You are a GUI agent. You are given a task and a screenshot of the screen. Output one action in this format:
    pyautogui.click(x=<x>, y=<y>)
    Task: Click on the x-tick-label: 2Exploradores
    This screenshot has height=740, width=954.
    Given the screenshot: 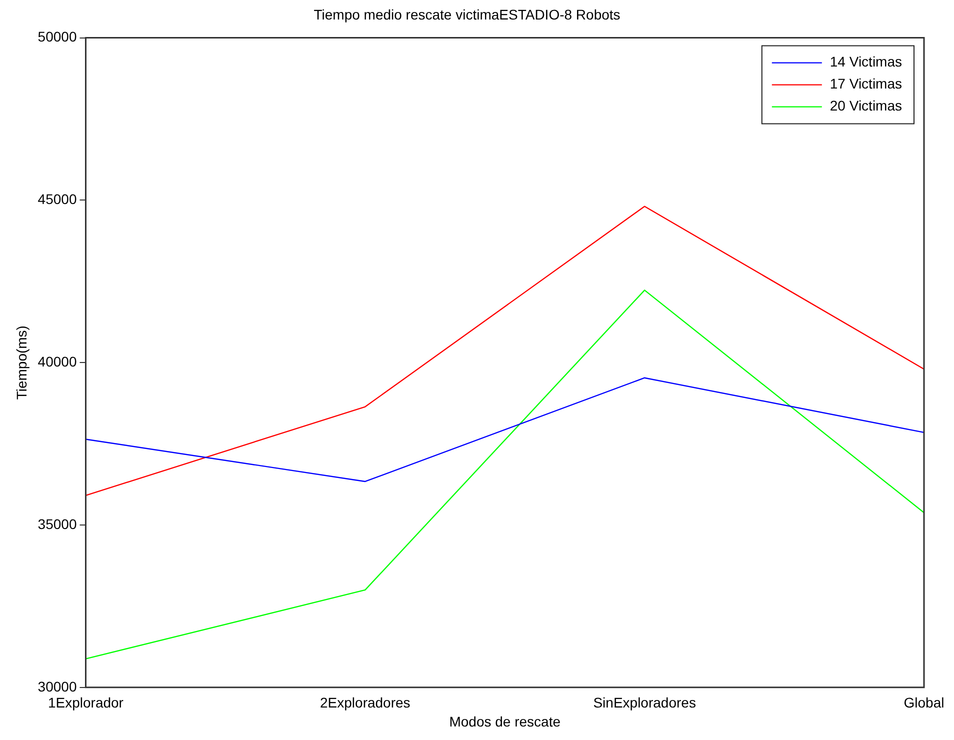 What is the action you would take?
    pyautogui.click(x=365, y=702)
    